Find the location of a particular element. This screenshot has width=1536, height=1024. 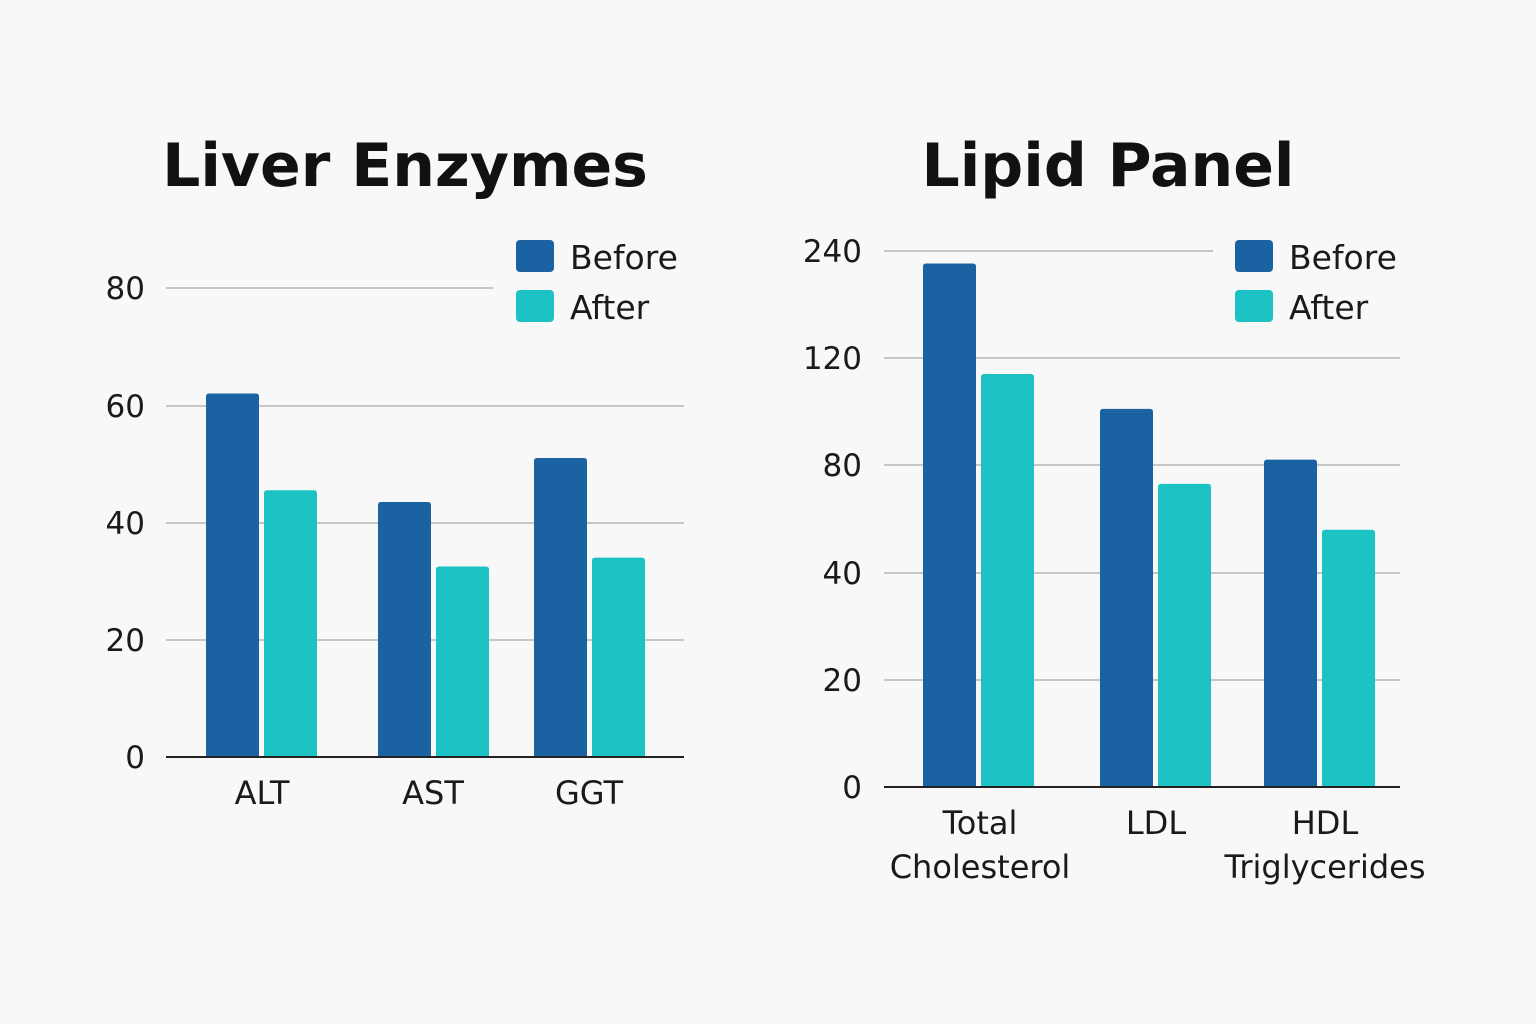

lipid-y-tick-label-80: 80 is located at coordinates (842, 466).